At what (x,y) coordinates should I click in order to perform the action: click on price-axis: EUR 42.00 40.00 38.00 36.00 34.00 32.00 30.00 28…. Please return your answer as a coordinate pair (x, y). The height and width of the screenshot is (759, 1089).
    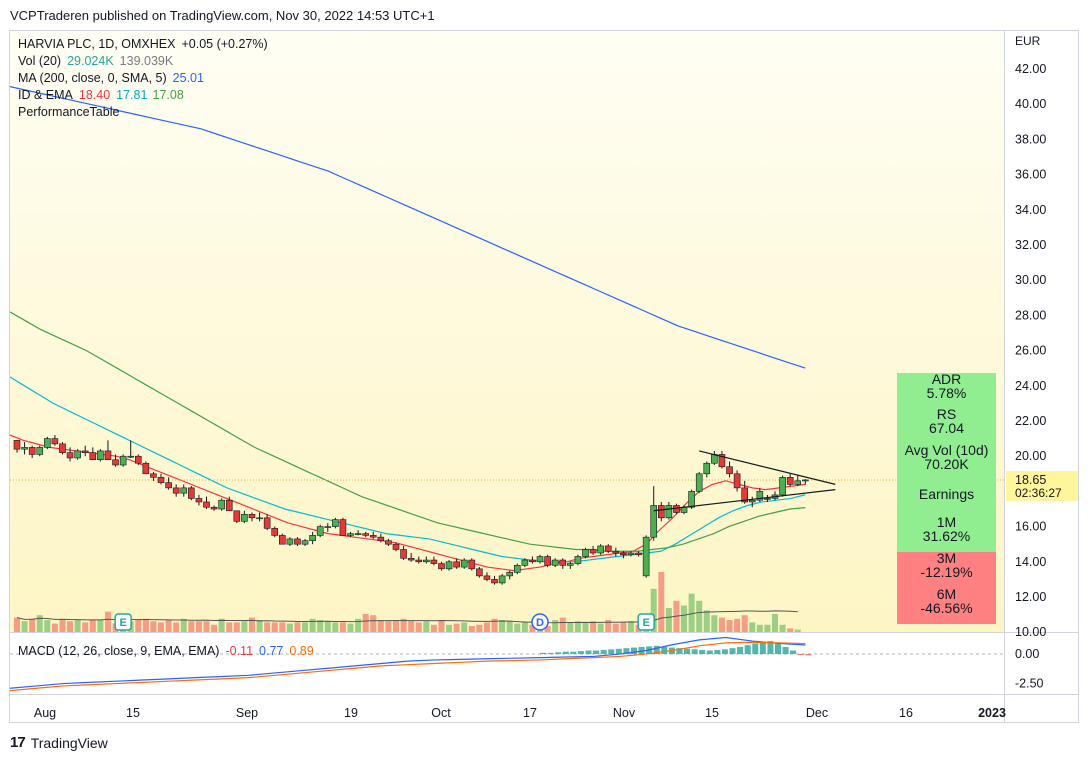
    Looking at the image, I should click on (1042, 336).